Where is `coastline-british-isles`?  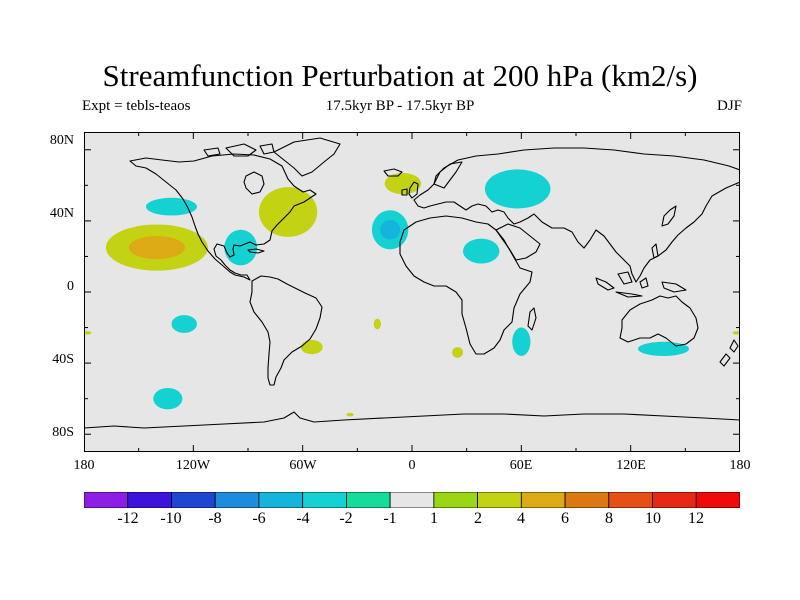 coastline-british-isles is located at coordinates (410, 190).